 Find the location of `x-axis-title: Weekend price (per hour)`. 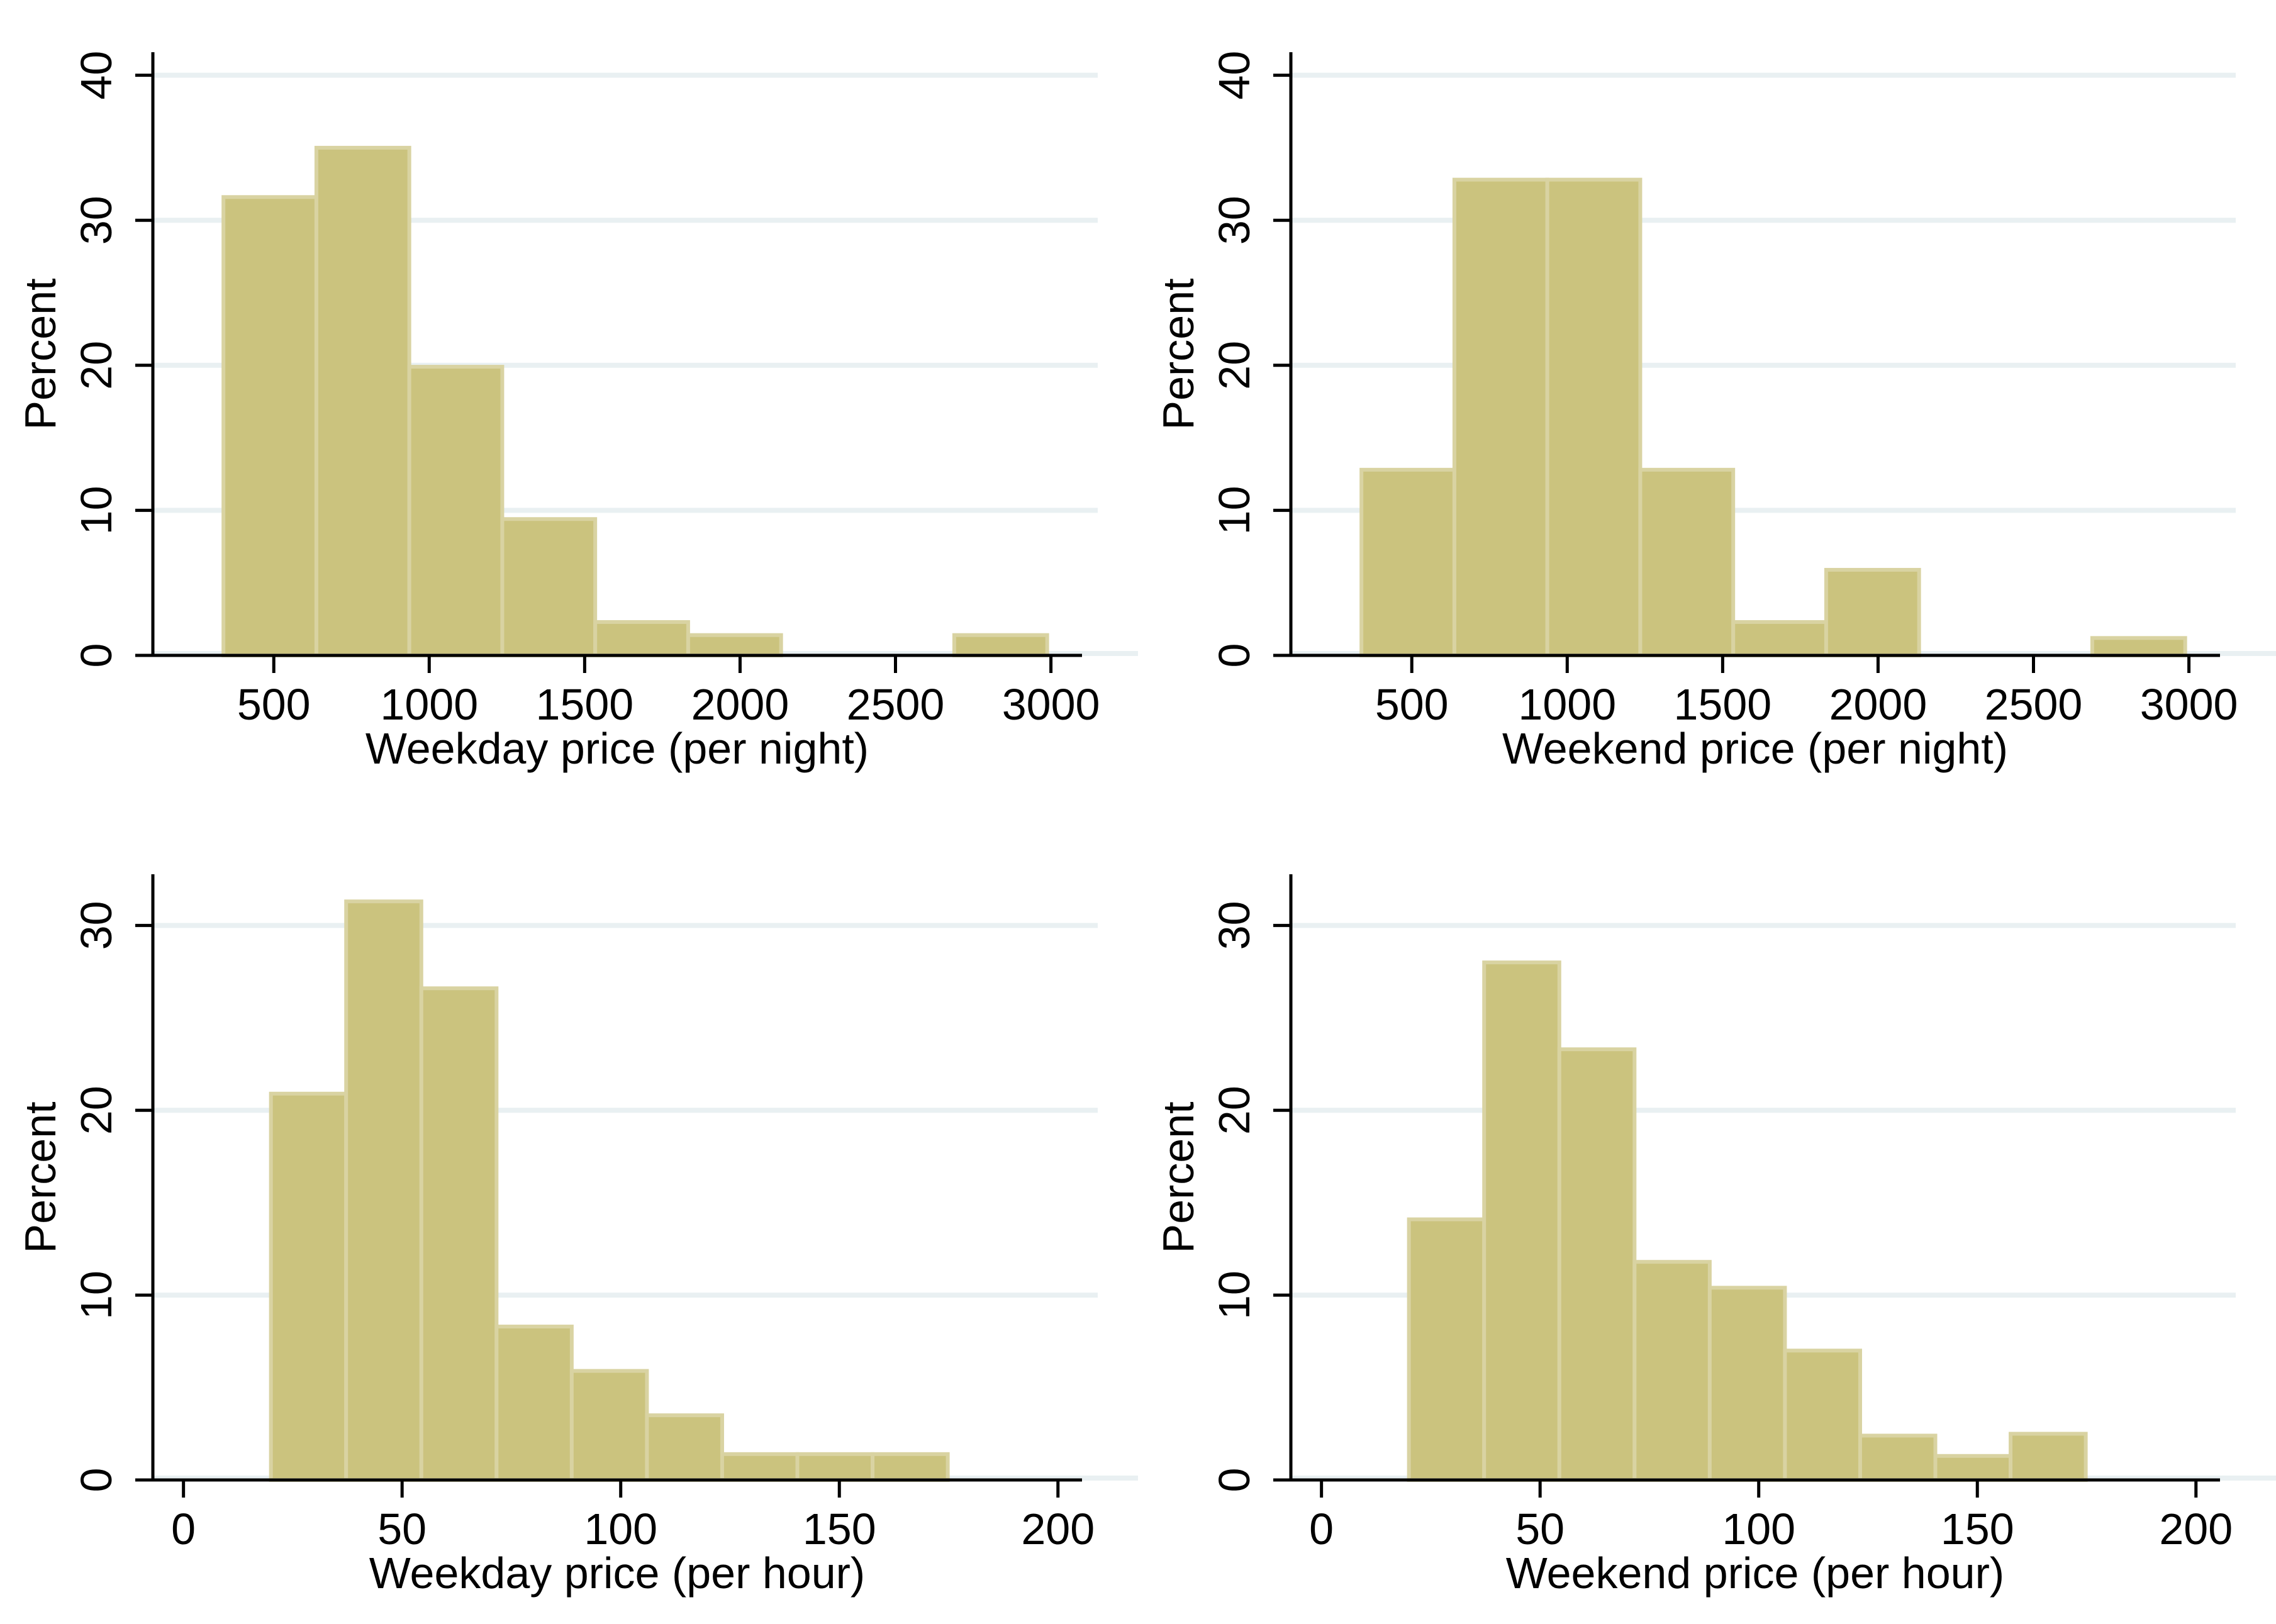

x-axis-title: Weekend price (per hour) is located at coordinates (1755, 1573).